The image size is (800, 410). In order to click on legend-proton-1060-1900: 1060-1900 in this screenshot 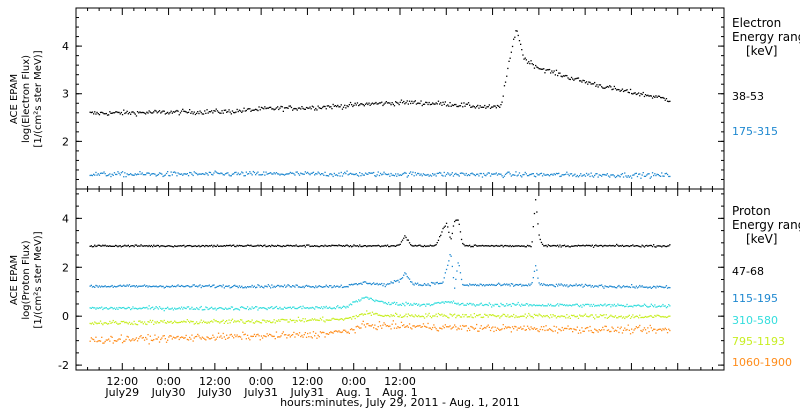, I will do `click(762, 362)`.